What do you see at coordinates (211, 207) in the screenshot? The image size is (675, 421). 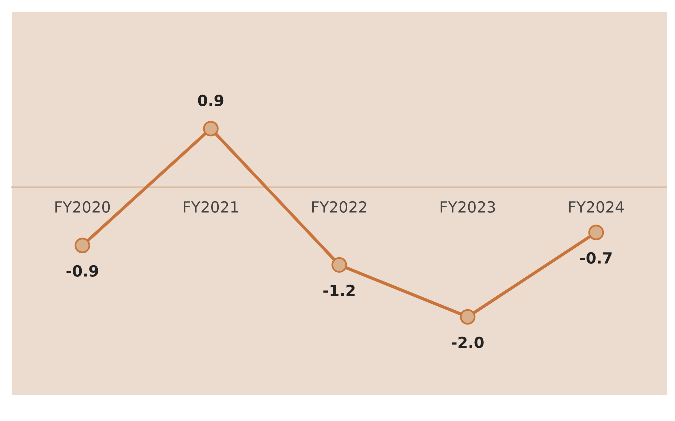 I see `x-tick-label: FY2021` at bounding box center [211, 207].